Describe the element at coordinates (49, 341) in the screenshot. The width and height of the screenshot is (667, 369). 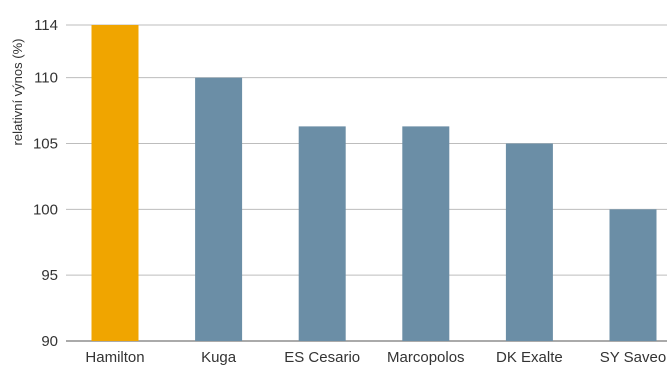
I see `y-tick-label: 90` at that location.